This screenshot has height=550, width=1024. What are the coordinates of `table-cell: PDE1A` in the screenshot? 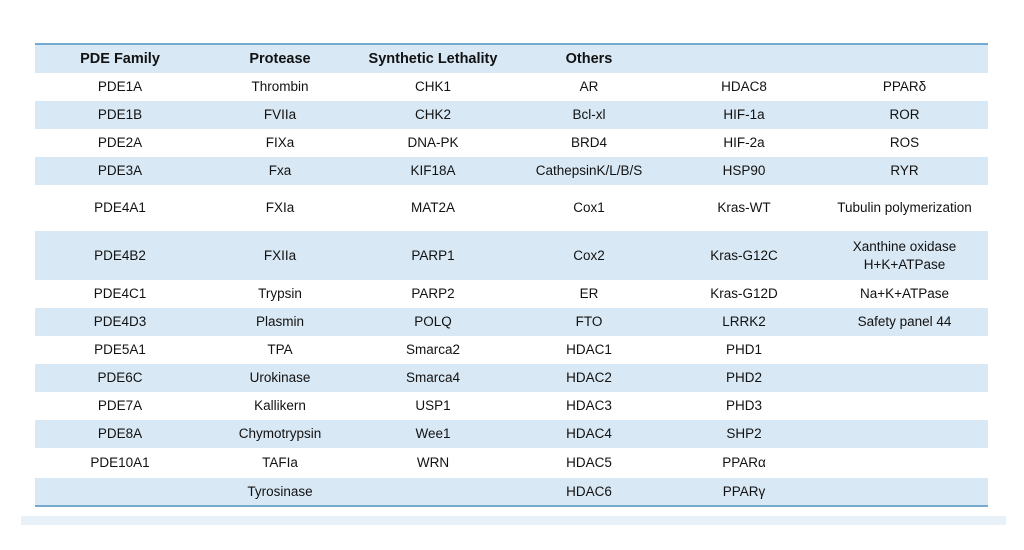 It's located at (120, 86).